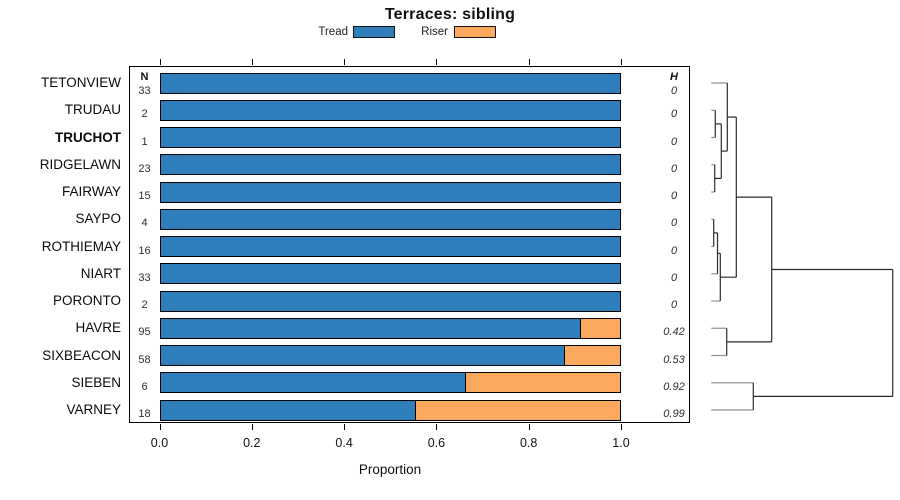 This screenshot has width=900, height=500. What do you see at coordinates (333, 32) in the screenshot?
I see `legend-label-tread: Tread` at bounding box center [333, 32].